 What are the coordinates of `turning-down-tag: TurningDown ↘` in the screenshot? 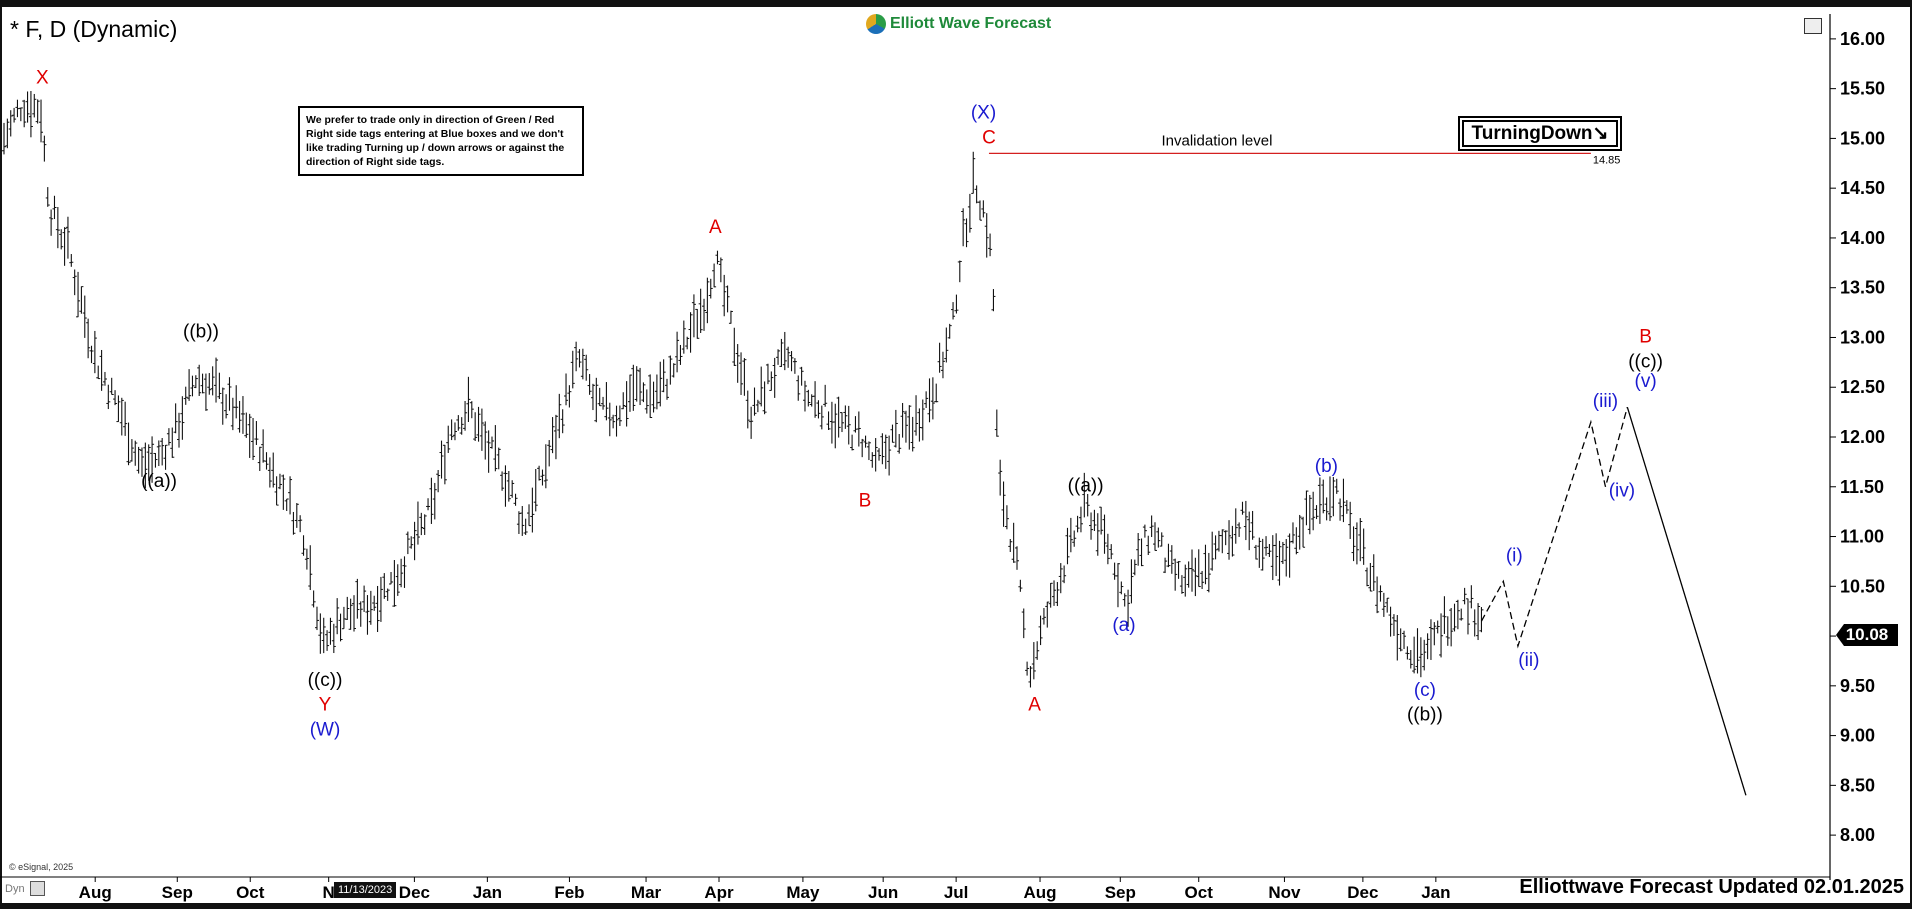 It's located at (1540, 133).